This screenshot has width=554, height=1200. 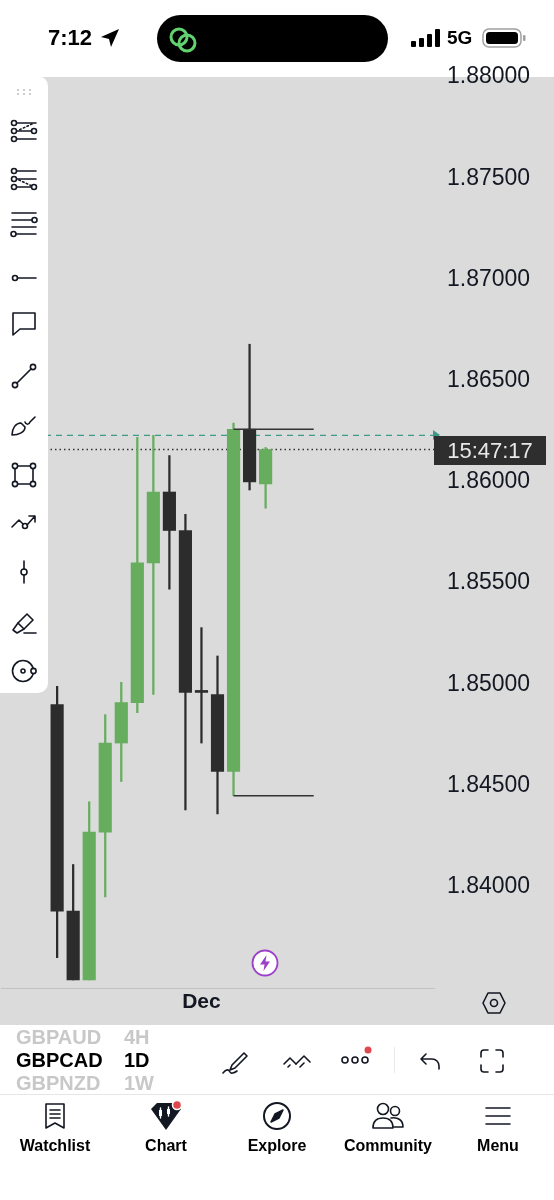 I want to click on y-tick-label: 1.87000, so click(x=489, y=277).